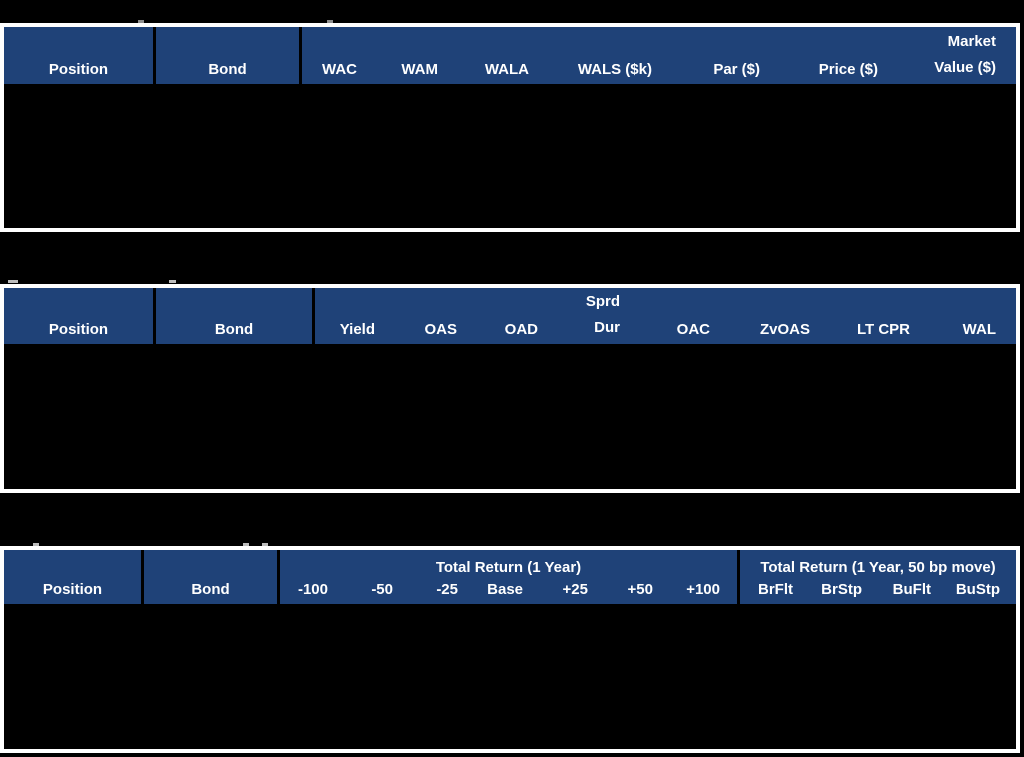  What do you see at coordinates (775, 589) in the screenshot?
I see `table3-header-brflt: BrFlt` at bounding box center [775, 589].